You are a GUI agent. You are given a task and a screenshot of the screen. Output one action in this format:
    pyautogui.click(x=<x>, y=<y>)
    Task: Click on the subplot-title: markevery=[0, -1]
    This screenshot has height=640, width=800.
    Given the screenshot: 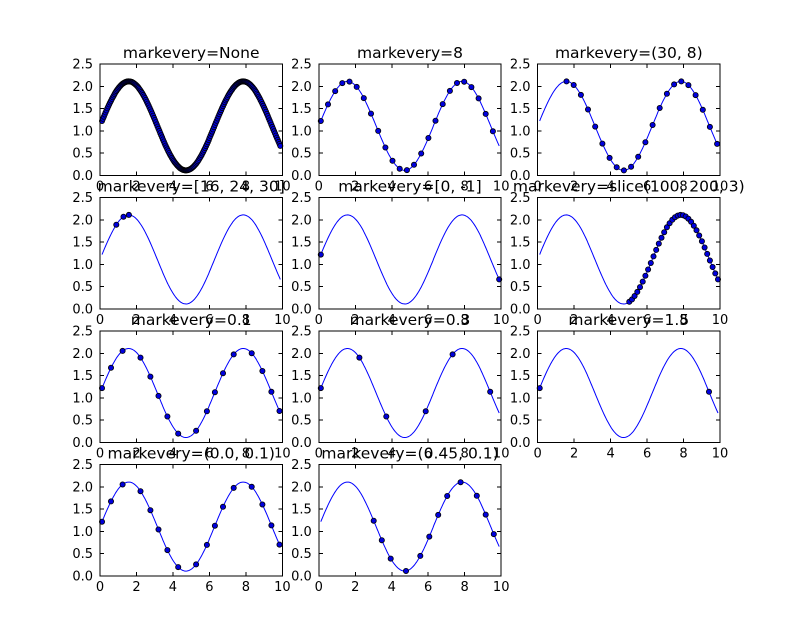 What is the action you would take?
    pyautogui.click(x=409, y=187)
    